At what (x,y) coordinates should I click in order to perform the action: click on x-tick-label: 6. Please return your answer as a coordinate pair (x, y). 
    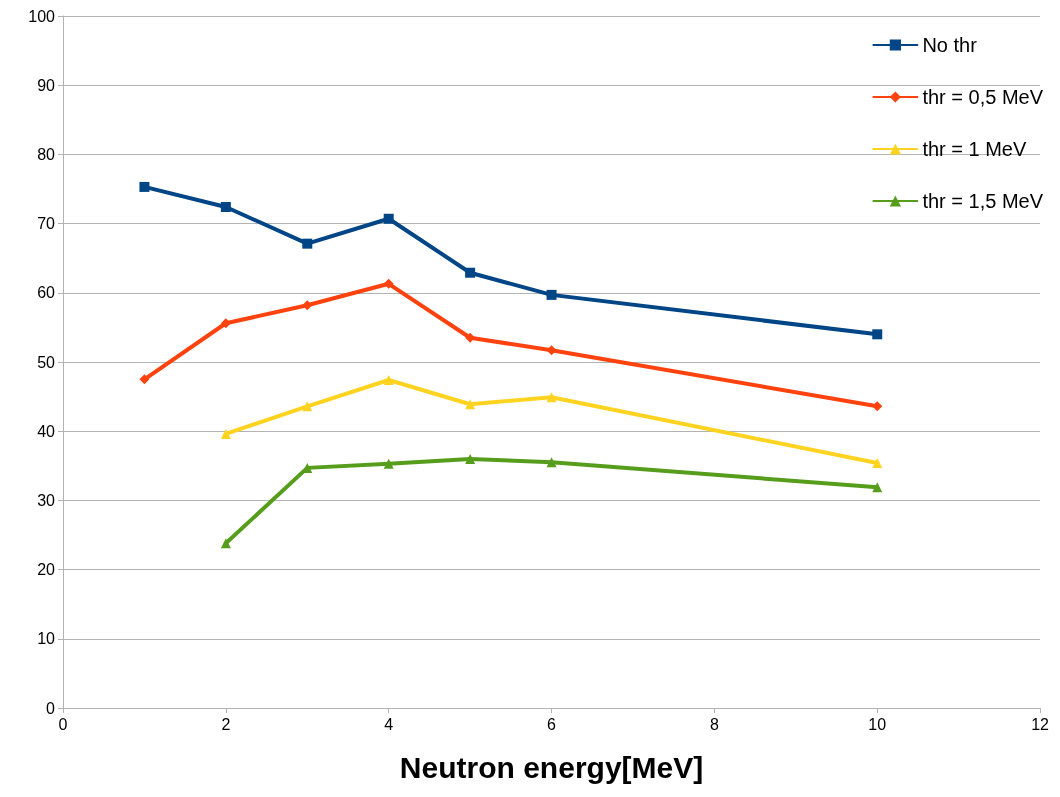
    Looking at the image, I should click on (552, 724).